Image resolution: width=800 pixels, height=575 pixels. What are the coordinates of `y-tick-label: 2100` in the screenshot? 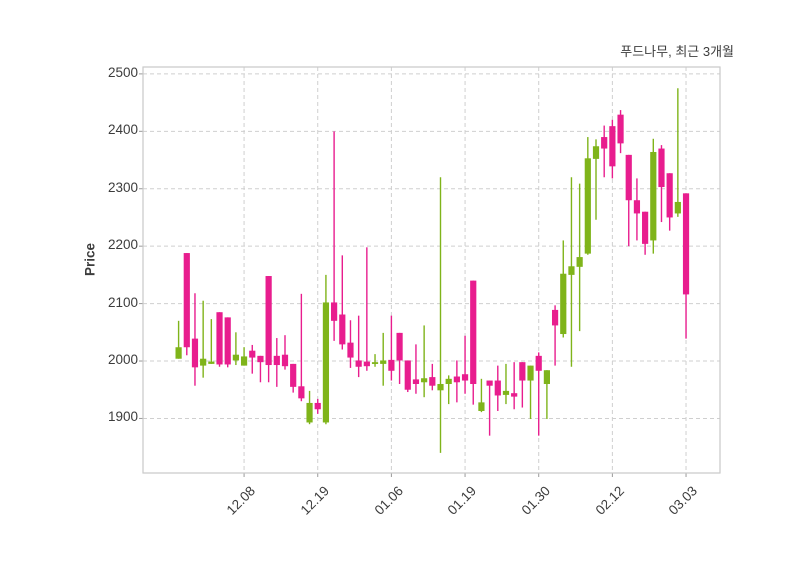 It's located at (122, 302).